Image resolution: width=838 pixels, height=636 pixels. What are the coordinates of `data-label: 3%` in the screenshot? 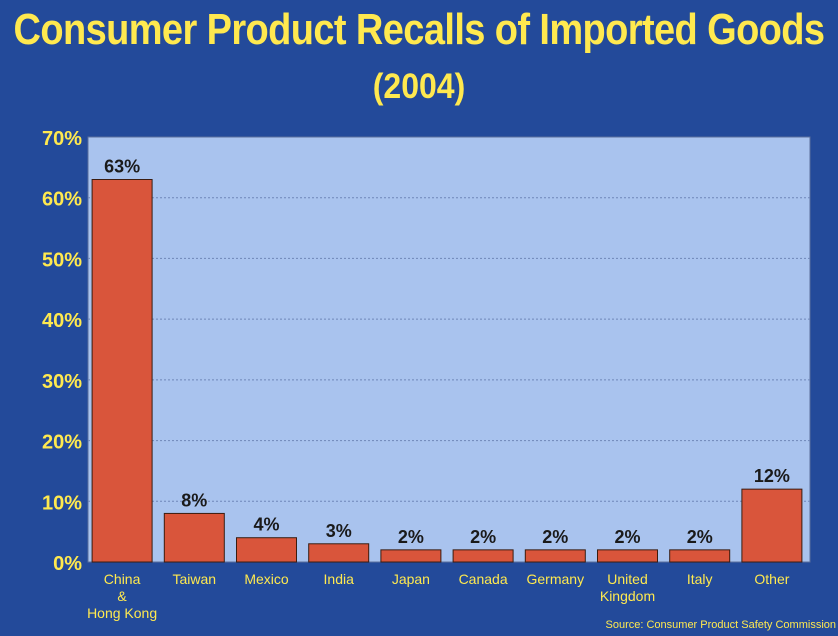 It's located at (339, 531).